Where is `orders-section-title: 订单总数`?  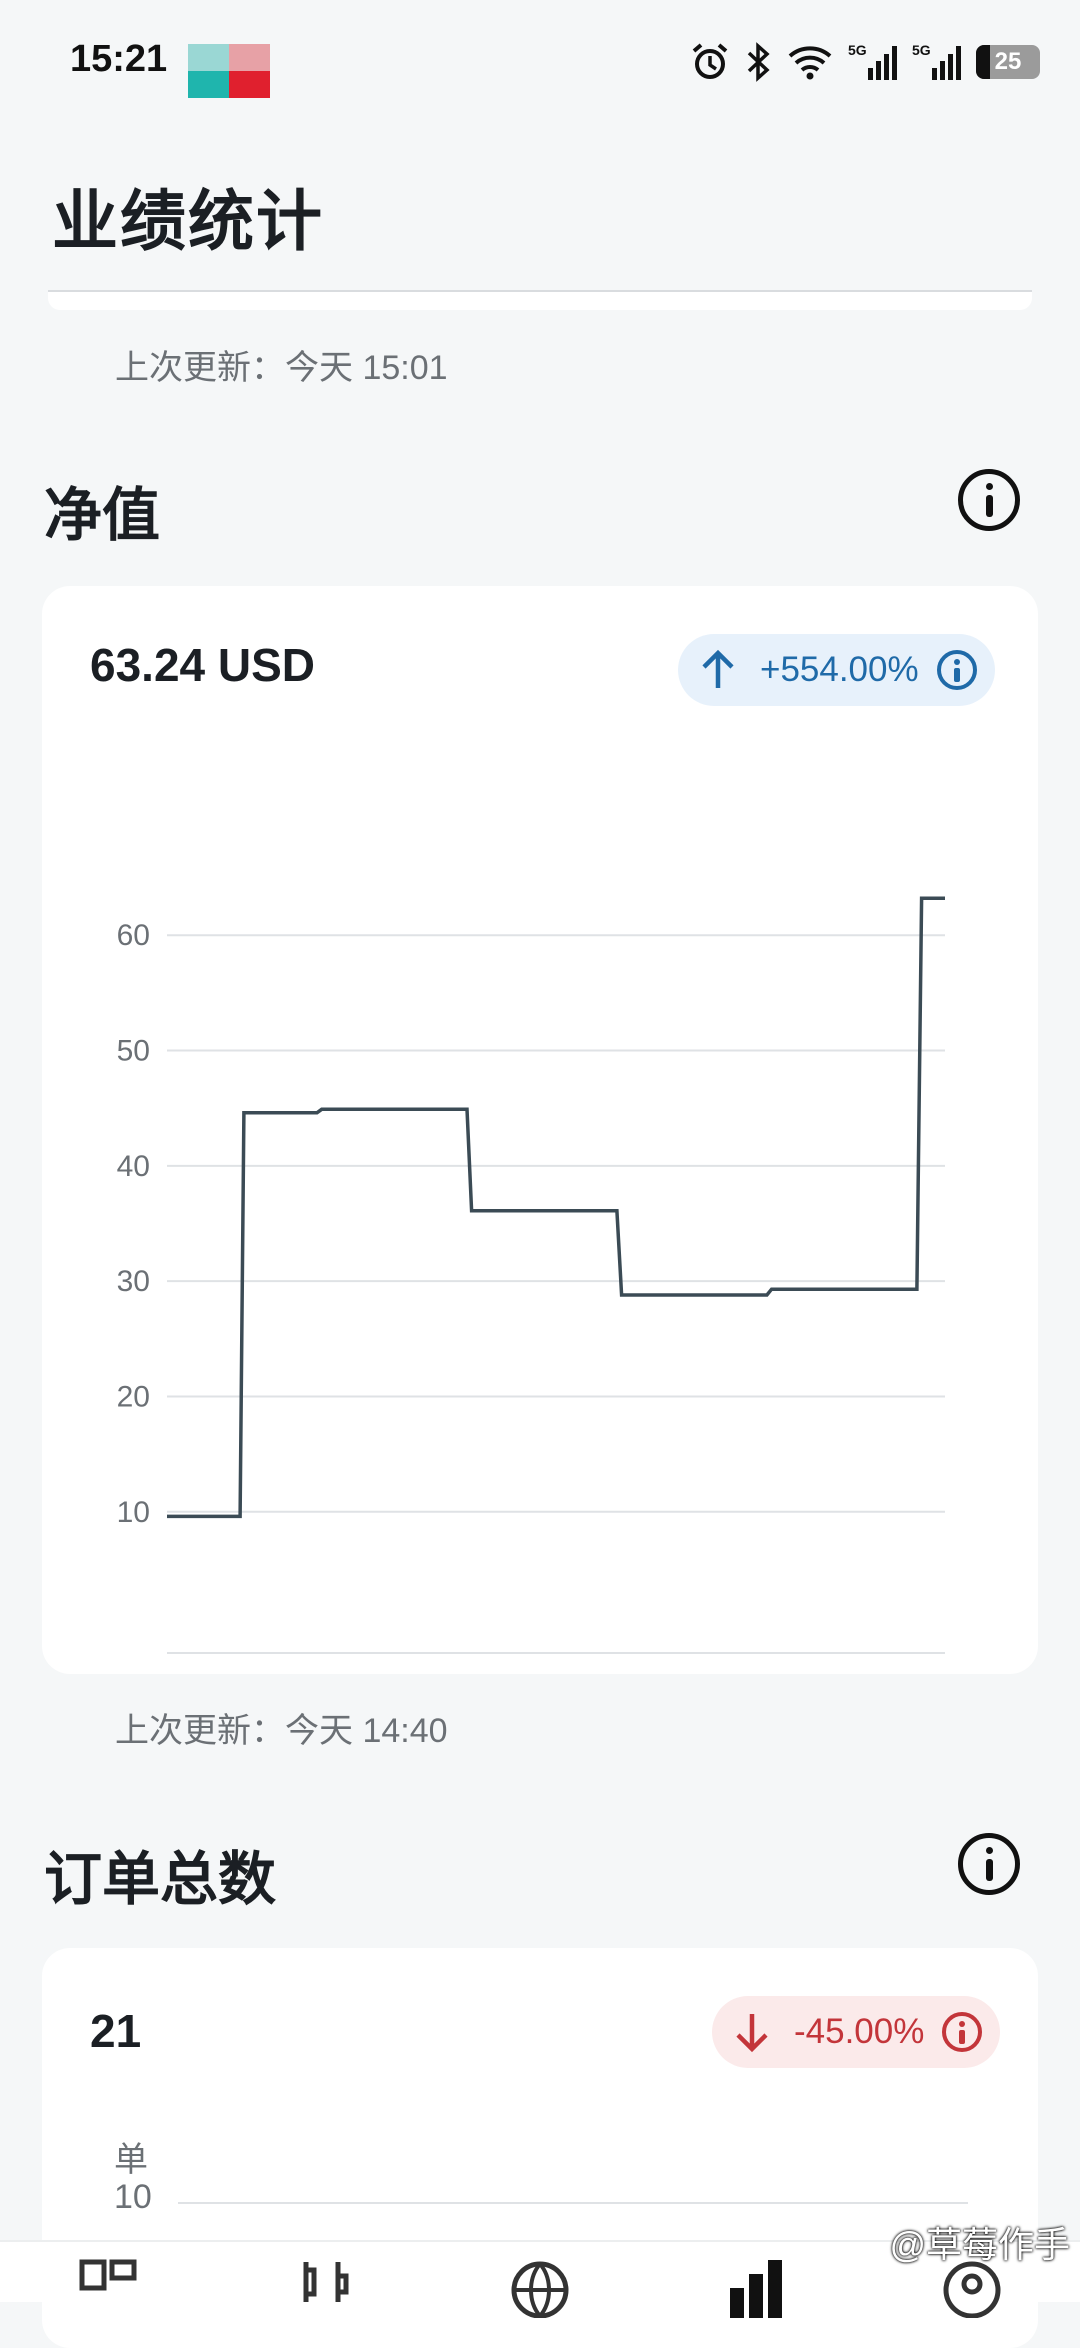
orders-section-title: 订单总数 is located at coordinates (160, 1879).